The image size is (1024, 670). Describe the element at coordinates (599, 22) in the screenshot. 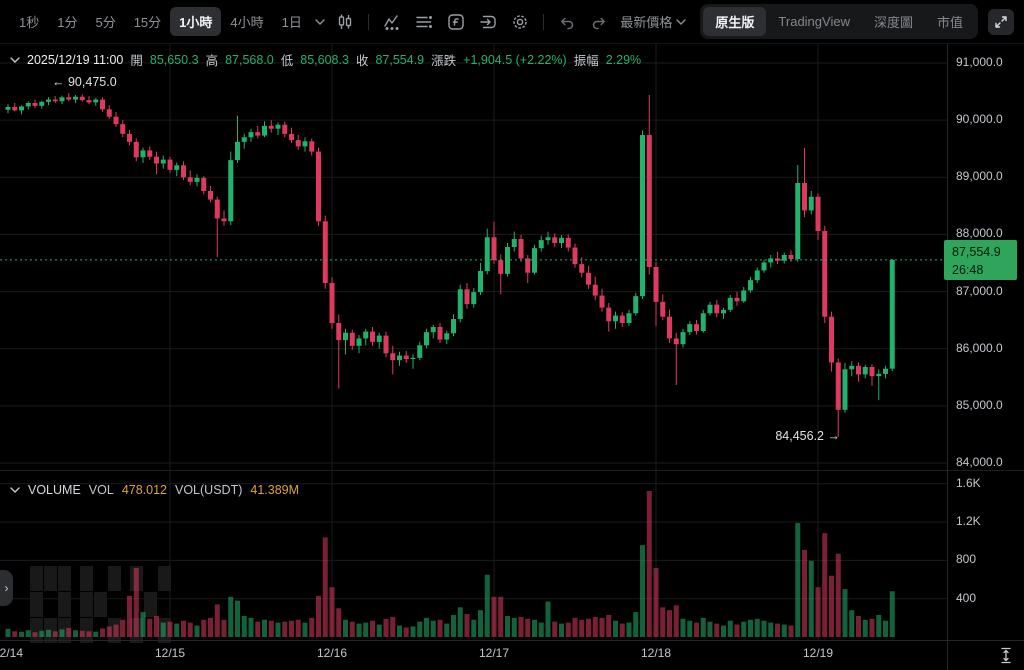

I see `redo-icon` at that location.